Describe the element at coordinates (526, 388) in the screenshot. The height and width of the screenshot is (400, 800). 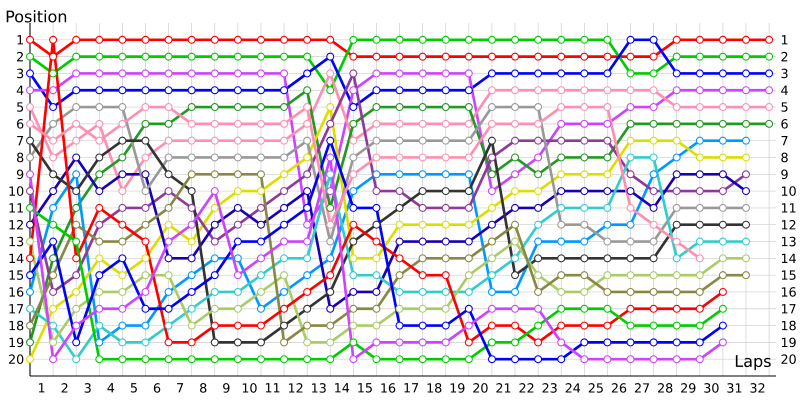
I see `x-tick-label: 22` at that location.